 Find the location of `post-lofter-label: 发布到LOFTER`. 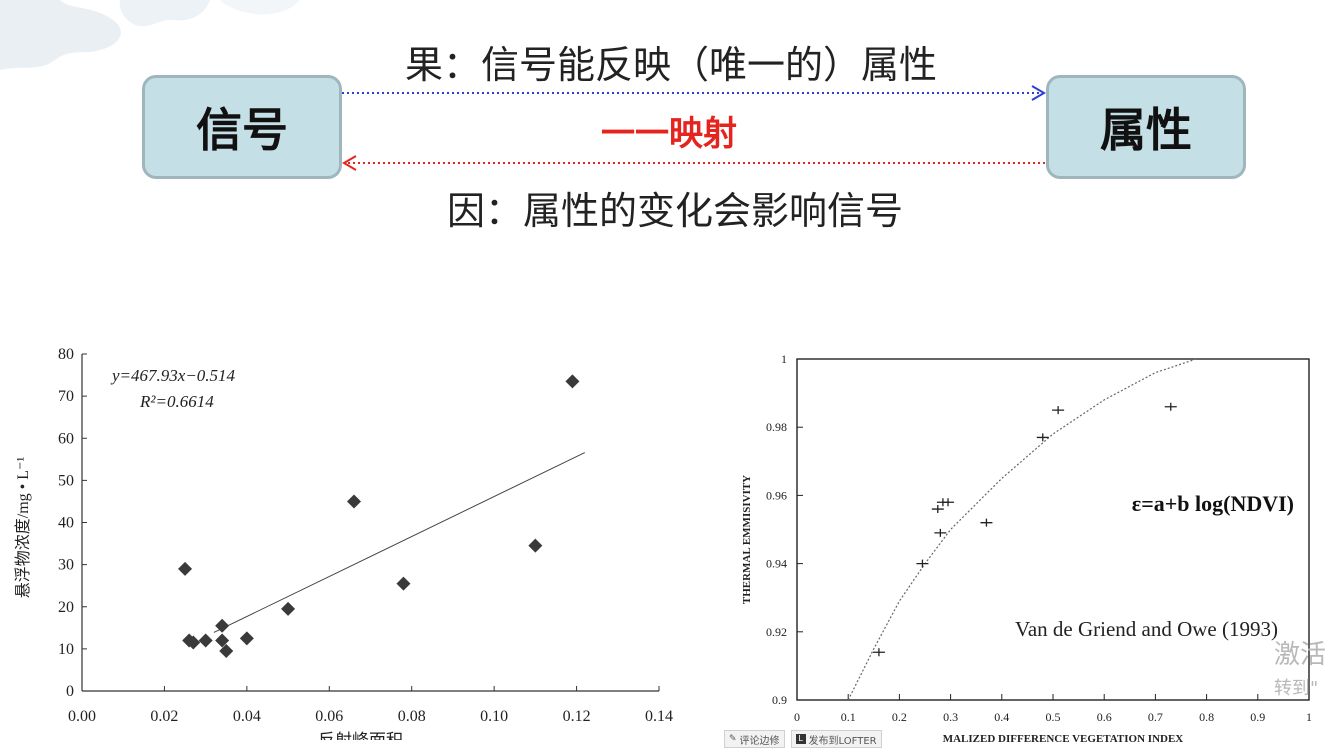

post-lofter-label: 发布到LOFTER is located at coordinates (842, 741).